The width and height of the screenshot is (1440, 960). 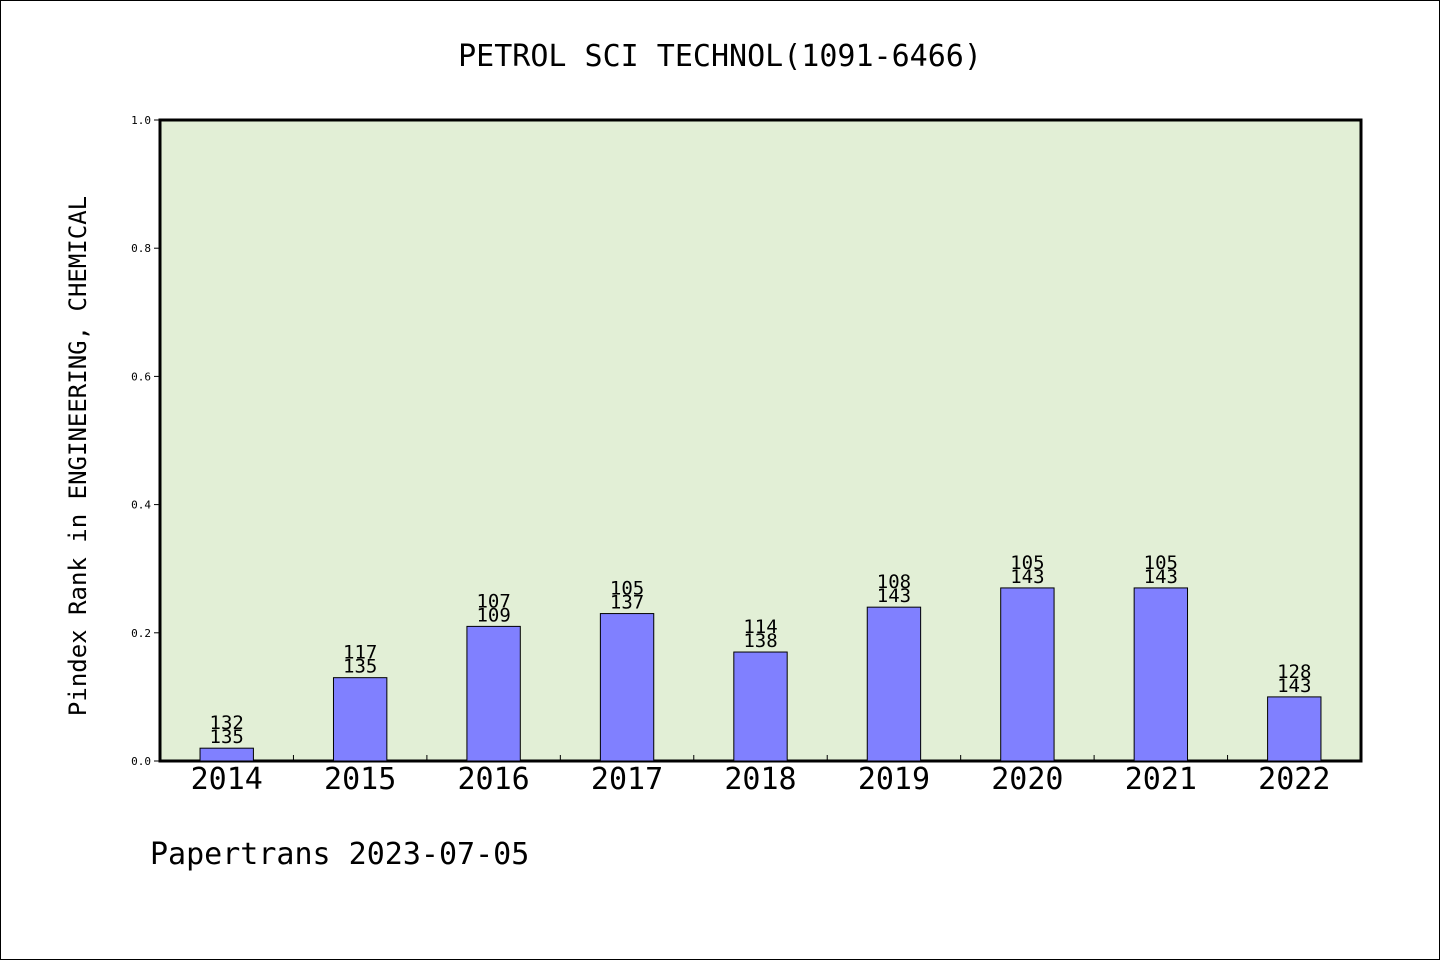 What do you see at coordinates (360, 779) in the screenshot?
I see `x-tick-label: 2015` at bounding box center [360, 779].